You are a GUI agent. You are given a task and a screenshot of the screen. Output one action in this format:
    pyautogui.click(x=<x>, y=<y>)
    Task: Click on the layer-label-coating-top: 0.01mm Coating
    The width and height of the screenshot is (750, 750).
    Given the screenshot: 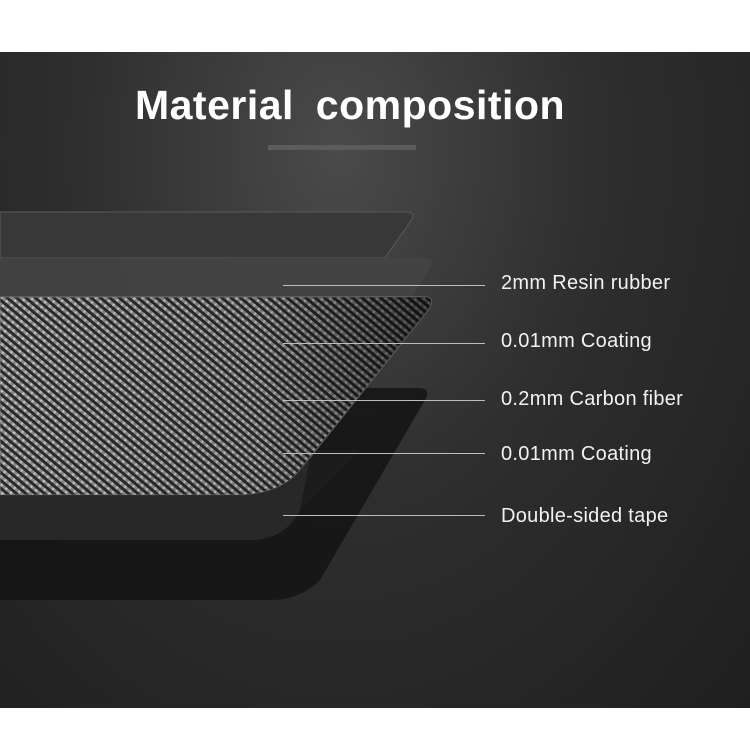 What is the action you would take?
    pyautogui.click(x=576, y=341)
    